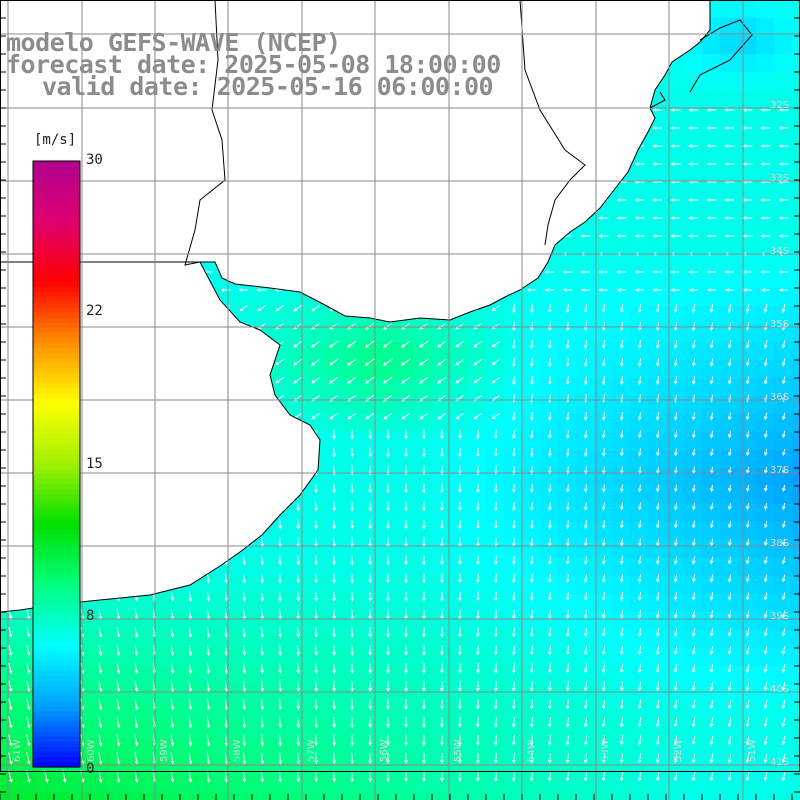 The width and height of the screenshot is (800, 800). What do you see at coordinates (780, 397) in the screenshot?
I see `lat-label: 36S` at bounding box center [780, 397].